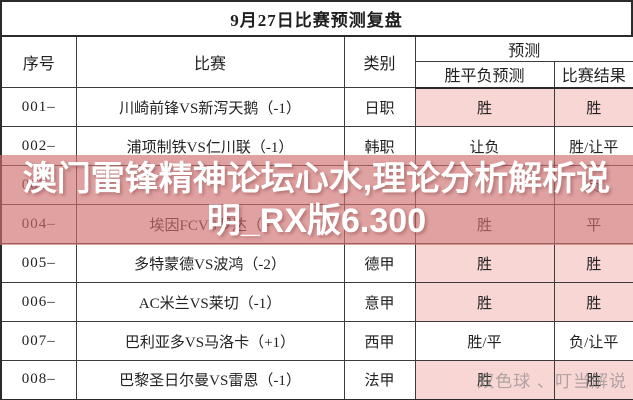 Image resolution: width=633 pixels, height=400 pixels. I want to click on category-cell: 日职, so click(379, 107).